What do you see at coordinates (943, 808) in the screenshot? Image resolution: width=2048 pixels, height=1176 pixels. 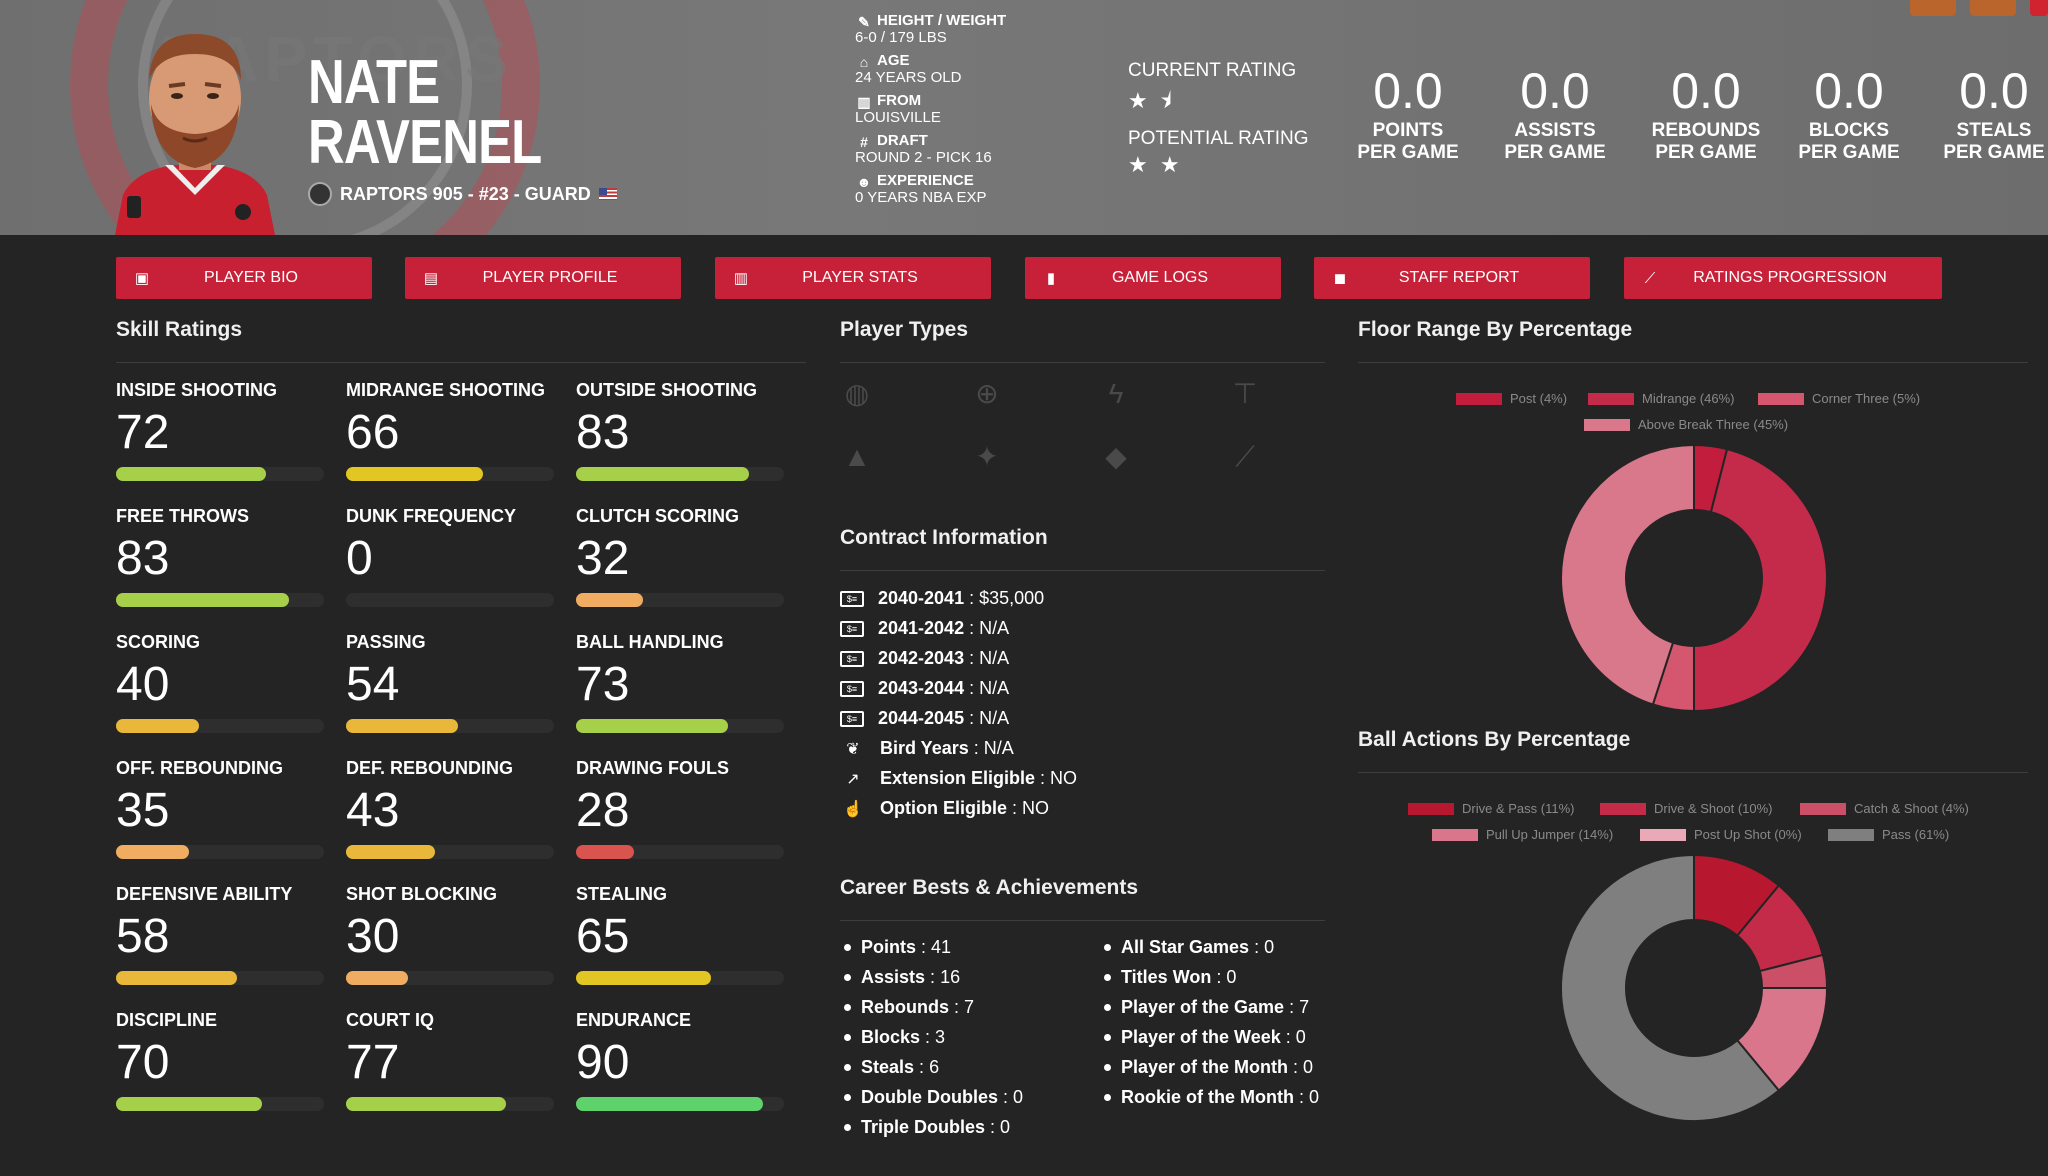 I see `contract-label: Option Eligible` at bounding box center [943, 808].